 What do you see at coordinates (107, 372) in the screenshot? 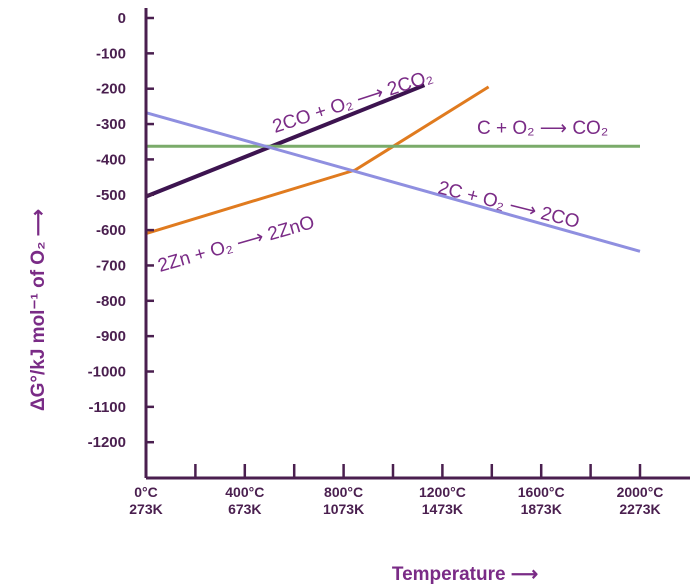
I see `y-tick-label: -1000` at bounding box center [107, 372].